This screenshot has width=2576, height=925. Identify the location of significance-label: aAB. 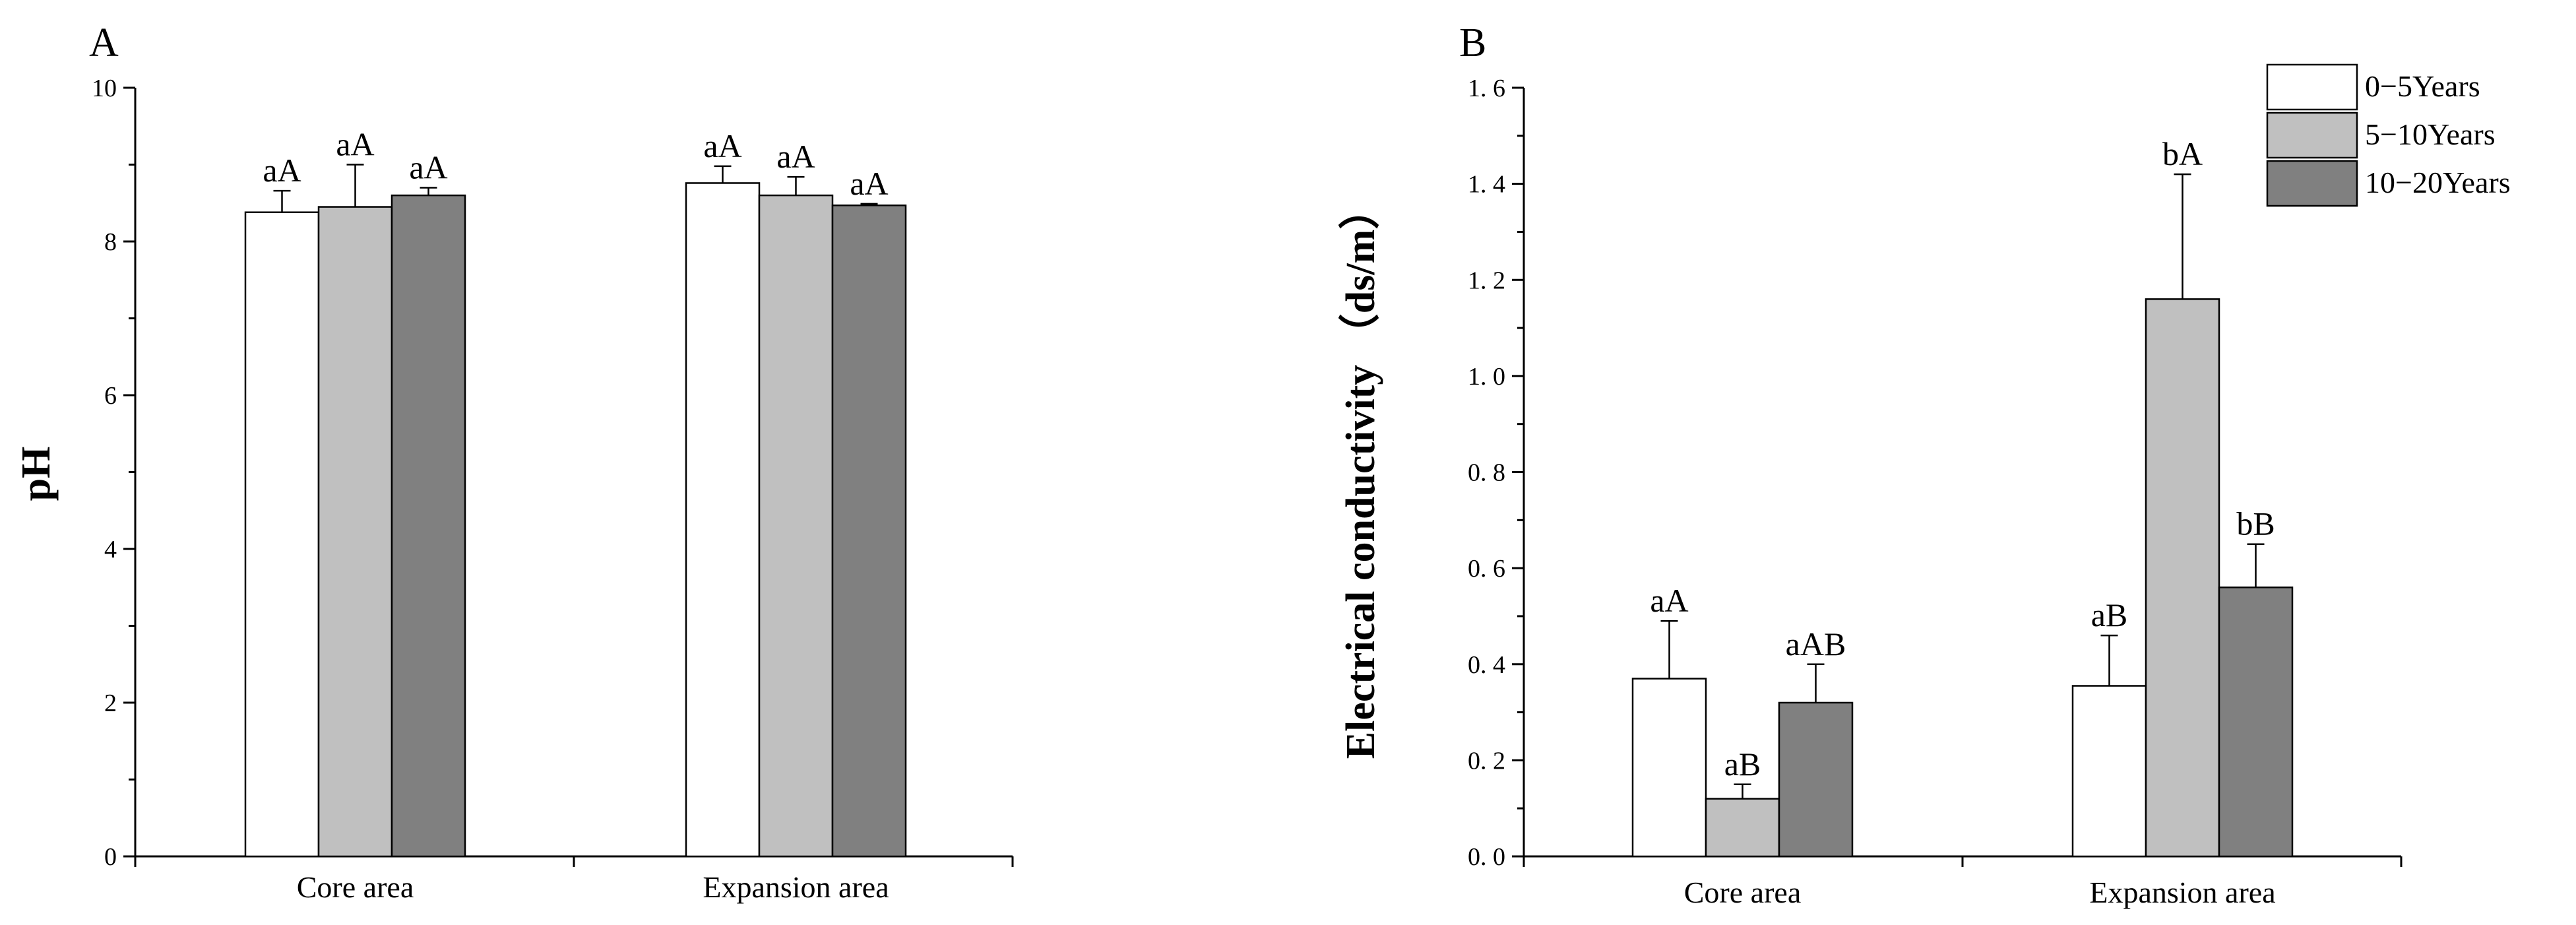
(1816, 643).